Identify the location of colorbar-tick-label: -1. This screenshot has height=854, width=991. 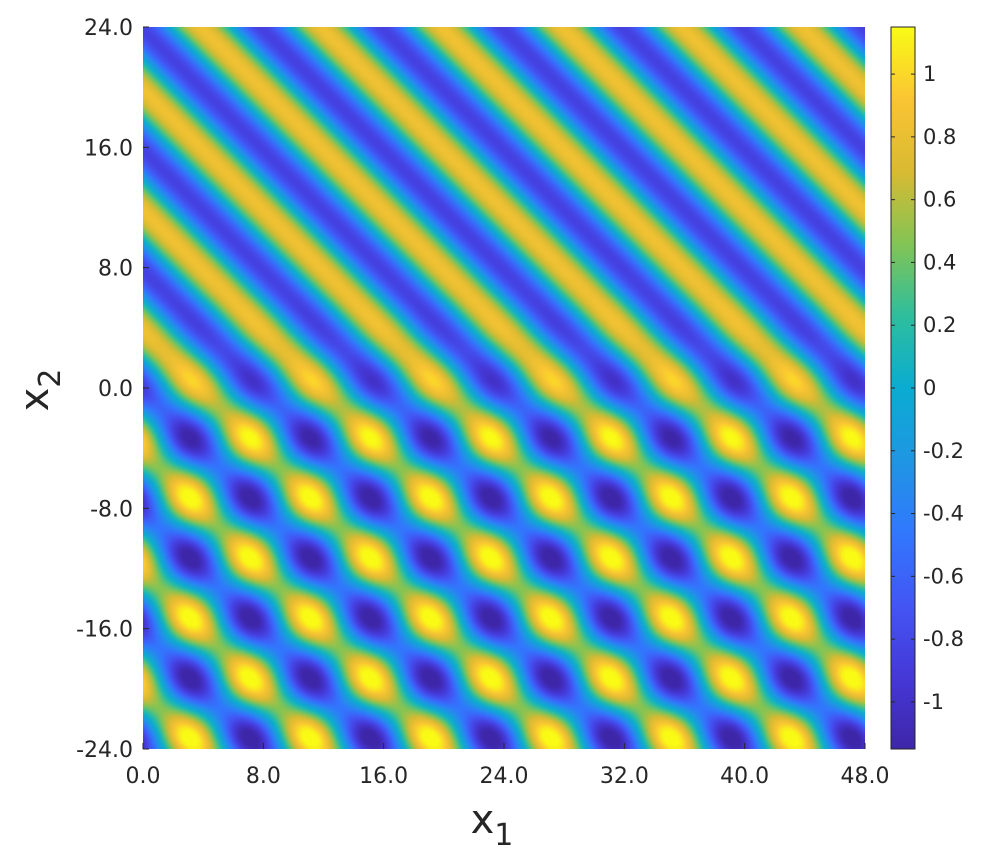
(933, 702).